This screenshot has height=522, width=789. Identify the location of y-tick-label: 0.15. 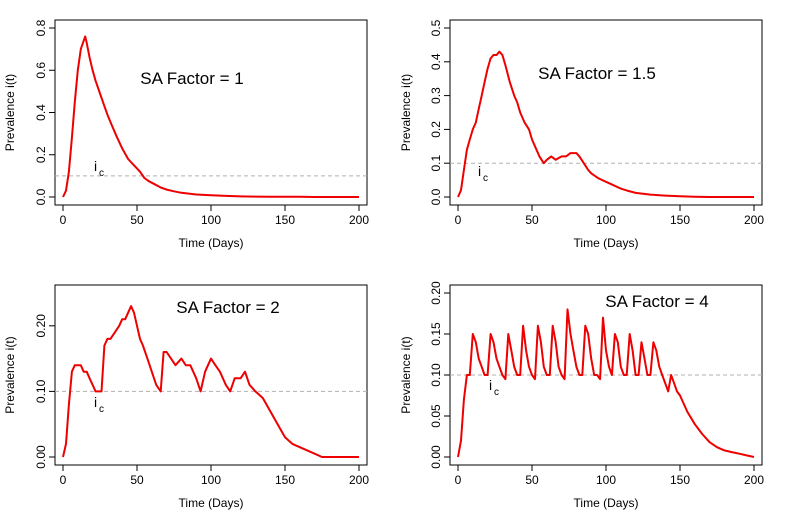
(436, 334).